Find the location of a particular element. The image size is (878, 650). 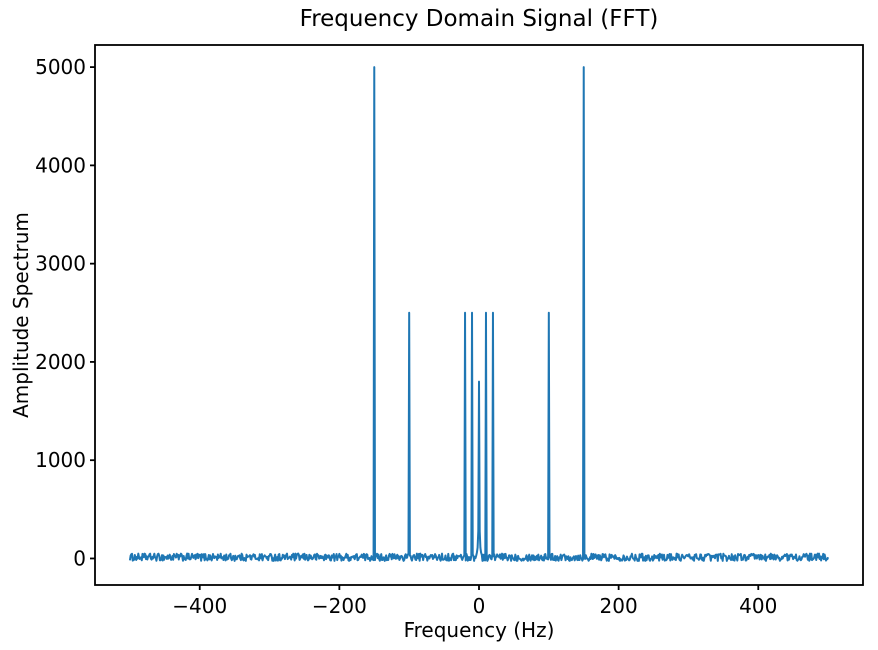

x-tick-label: 0 is located at coordinates (479, 606).